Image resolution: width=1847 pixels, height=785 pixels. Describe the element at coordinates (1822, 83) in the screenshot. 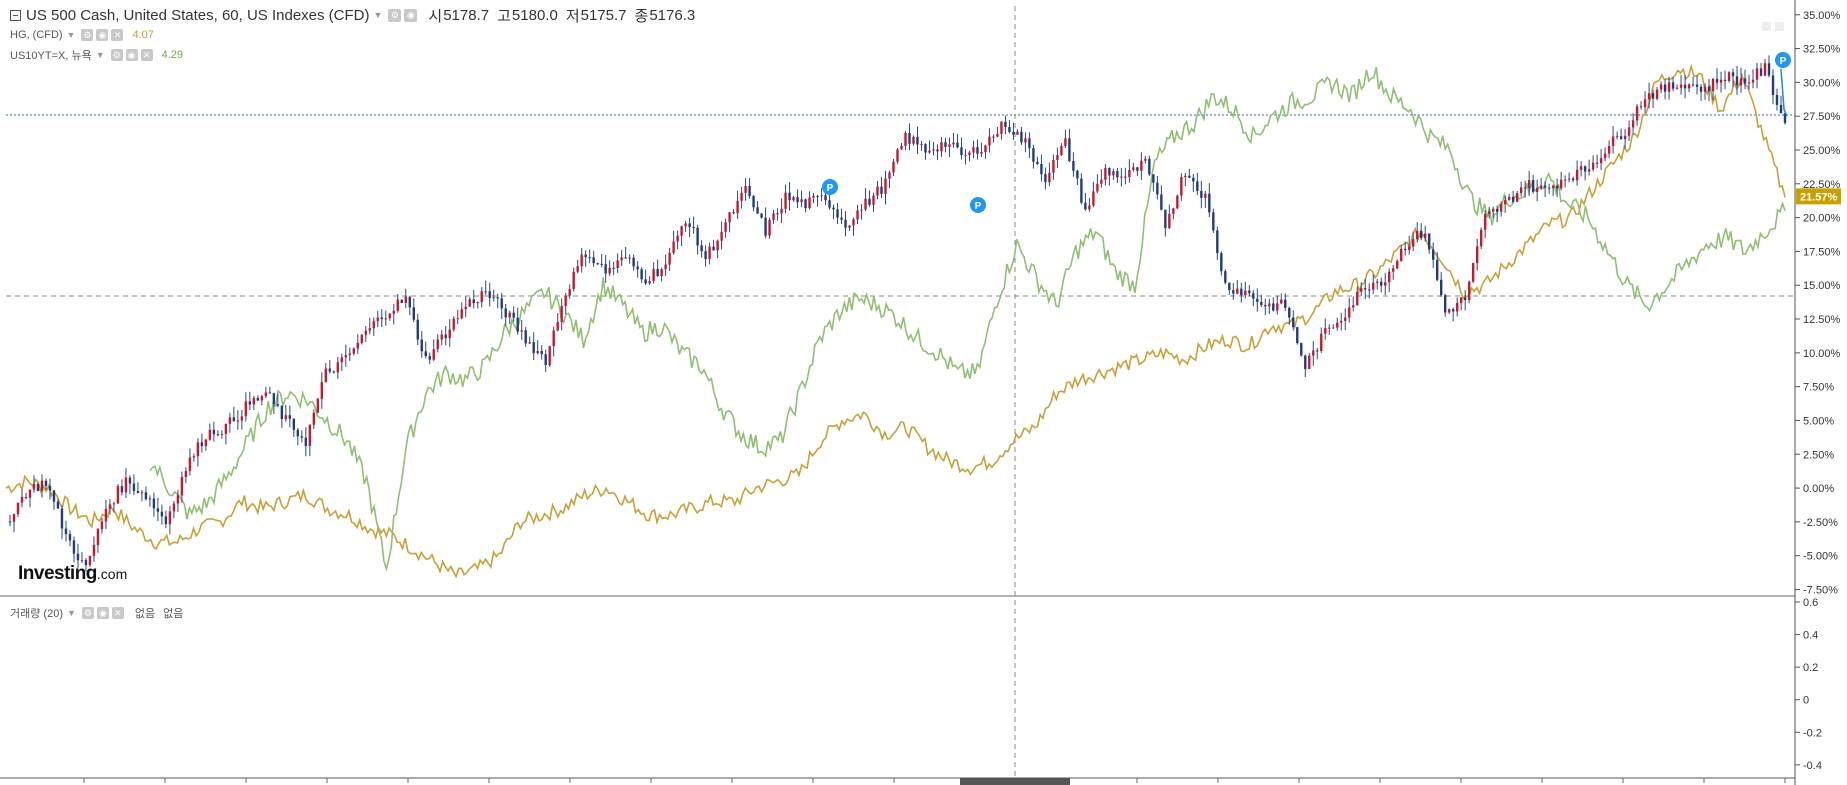

I see `y-tick-label: 30.00%` at that location.